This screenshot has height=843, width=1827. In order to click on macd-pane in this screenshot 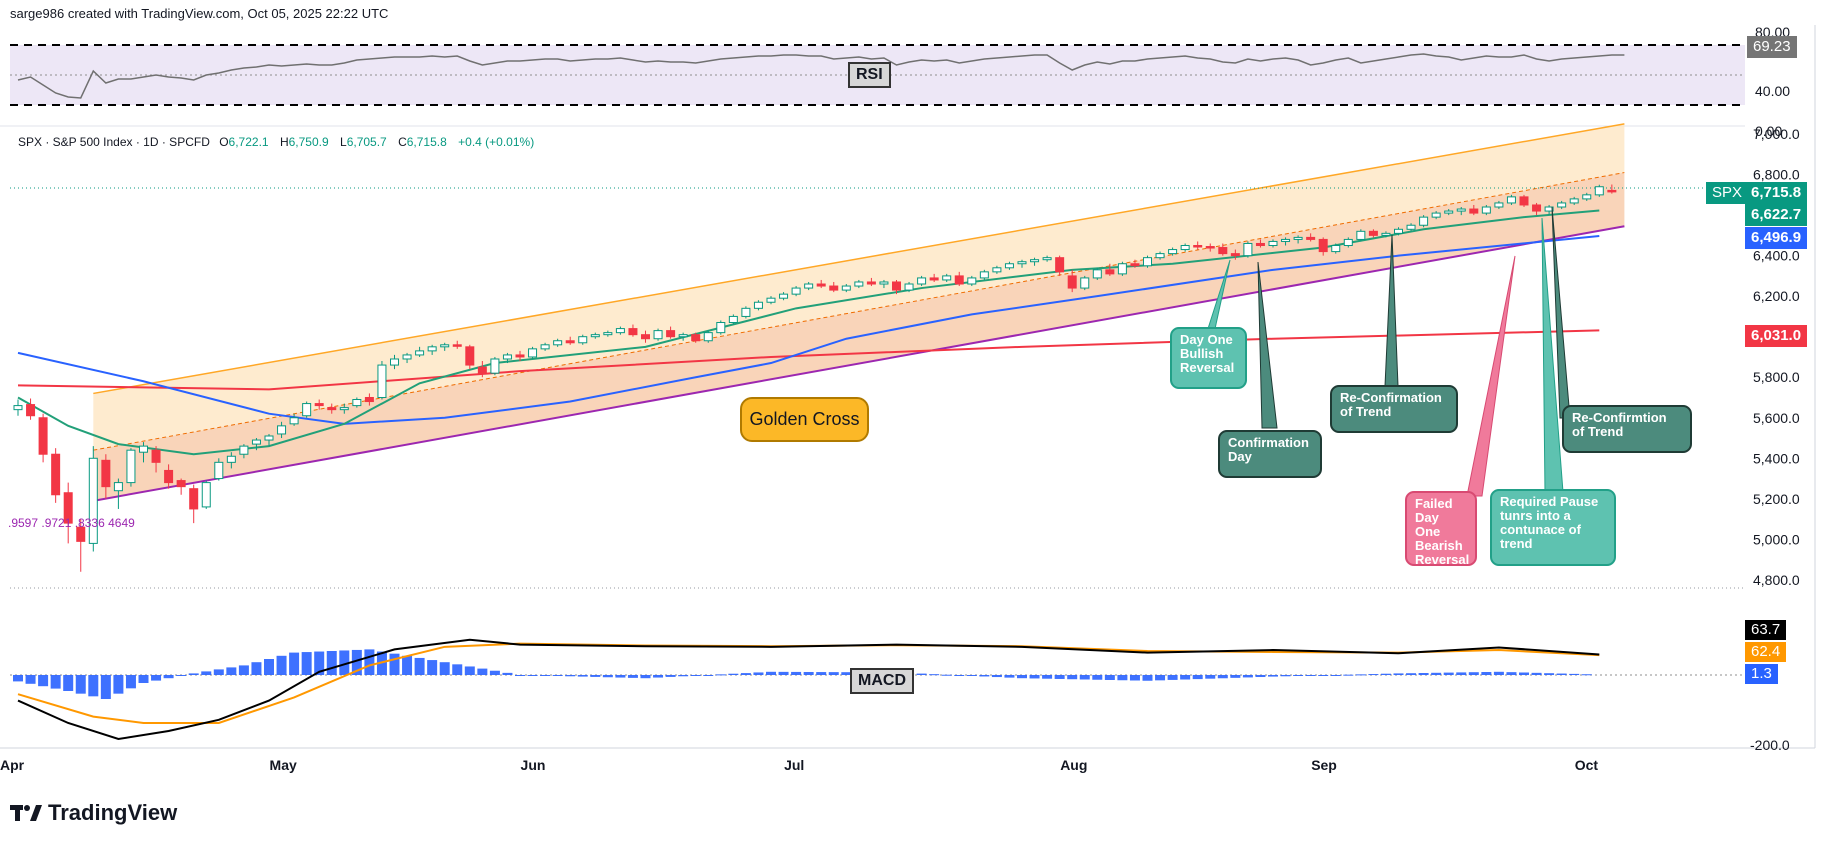, I will do `click(877, 689)`.